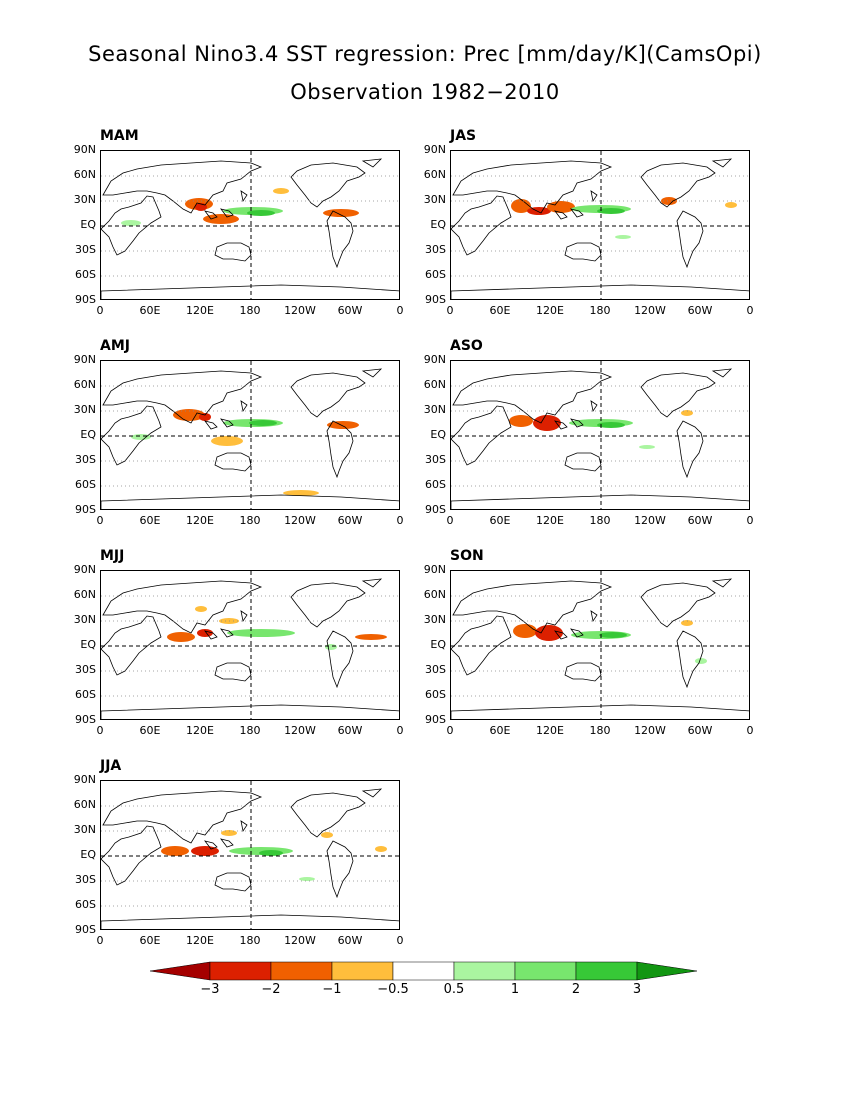 The height and width of the screenshot is (1100, 850). Describe the element at coordinates (466, 346) in the screenshot. I see `panel-label: ASO` at that location.